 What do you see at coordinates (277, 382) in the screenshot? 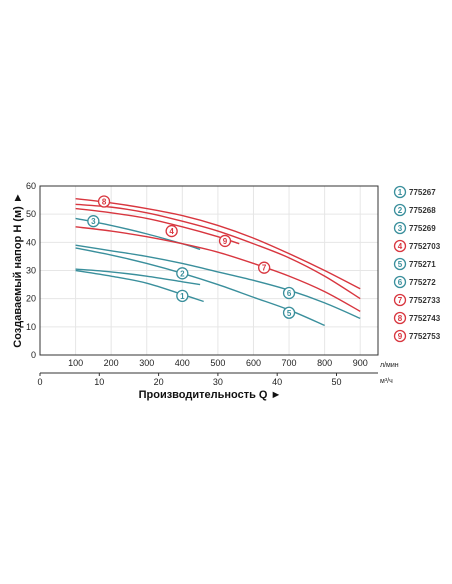
I see `x2-tick-label: 40` at bounding box center [277, 382].